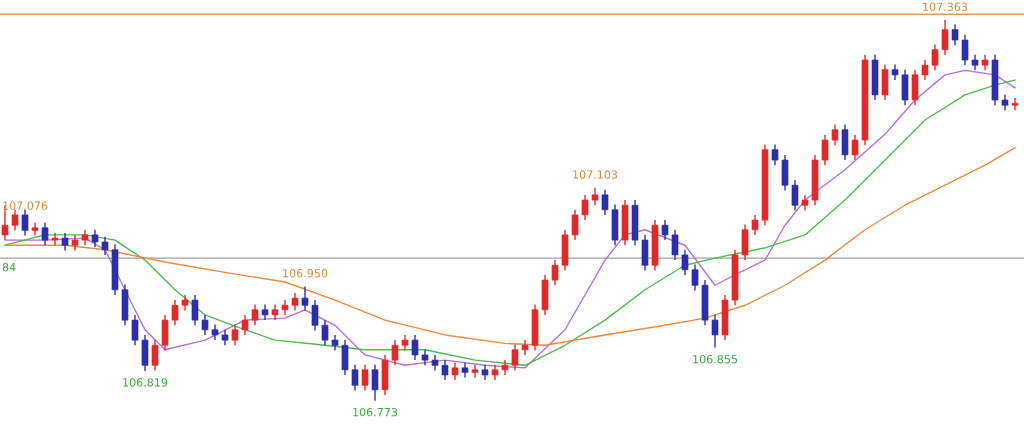  I want to click on annotation: 106.819, so click(145, 382).